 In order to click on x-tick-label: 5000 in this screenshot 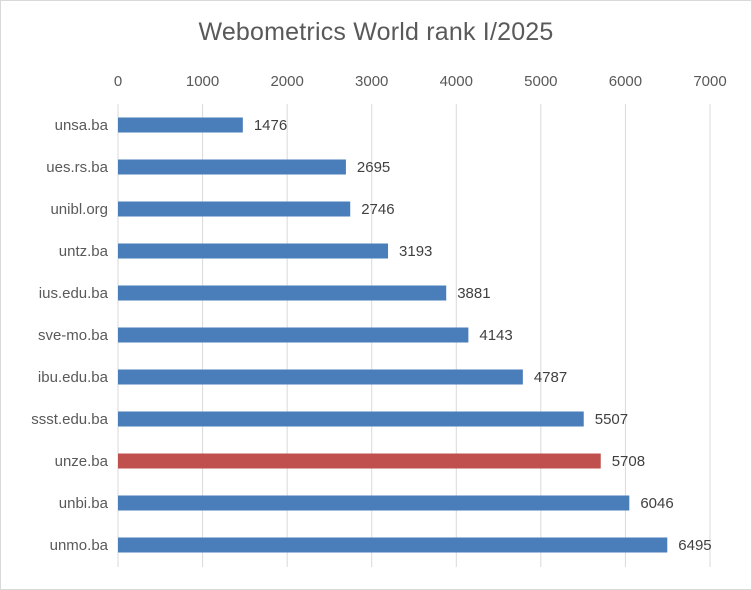, I will do `click(540, 81)`.